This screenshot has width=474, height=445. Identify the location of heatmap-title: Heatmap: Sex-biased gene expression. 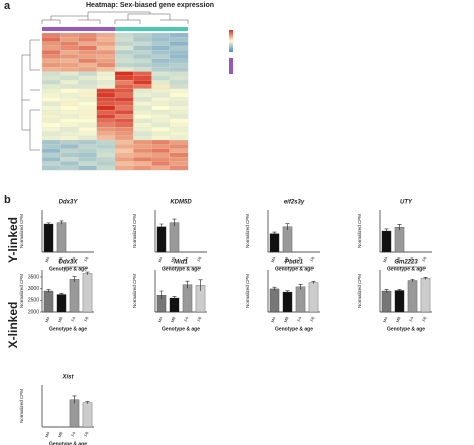
(150, 5).